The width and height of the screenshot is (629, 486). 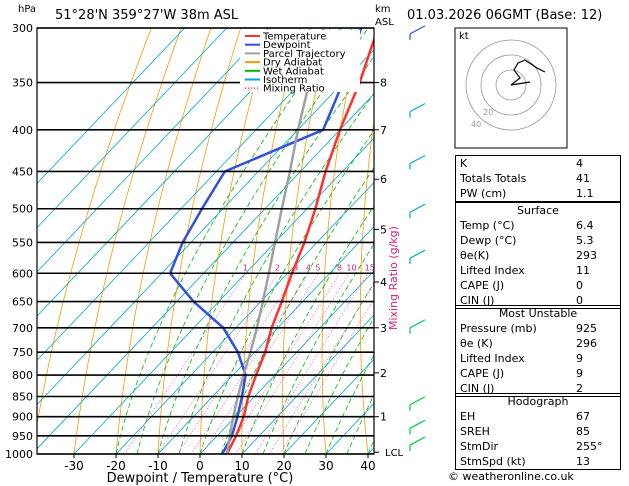 I want to click on index-pw: PW (cm) 1.1, so click(x=527, y=193).